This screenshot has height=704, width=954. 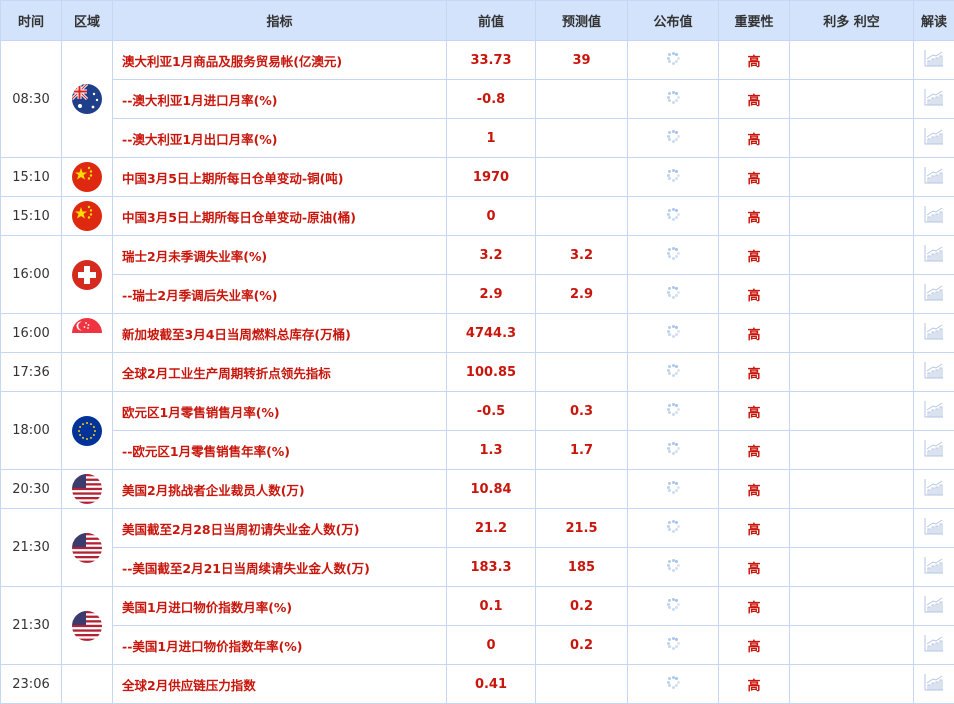 I want to click on forecast-value: 0.2, so click(x=582, y=606).